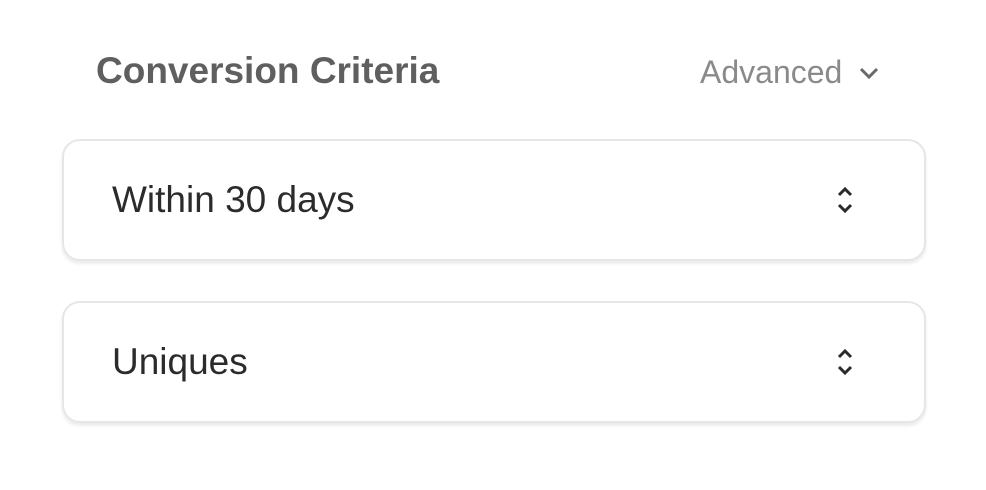  What do you see at coordinates (771, 72) in the screenshot?
I see `advanced-label: Advanced` at bounding box center [771, 72].